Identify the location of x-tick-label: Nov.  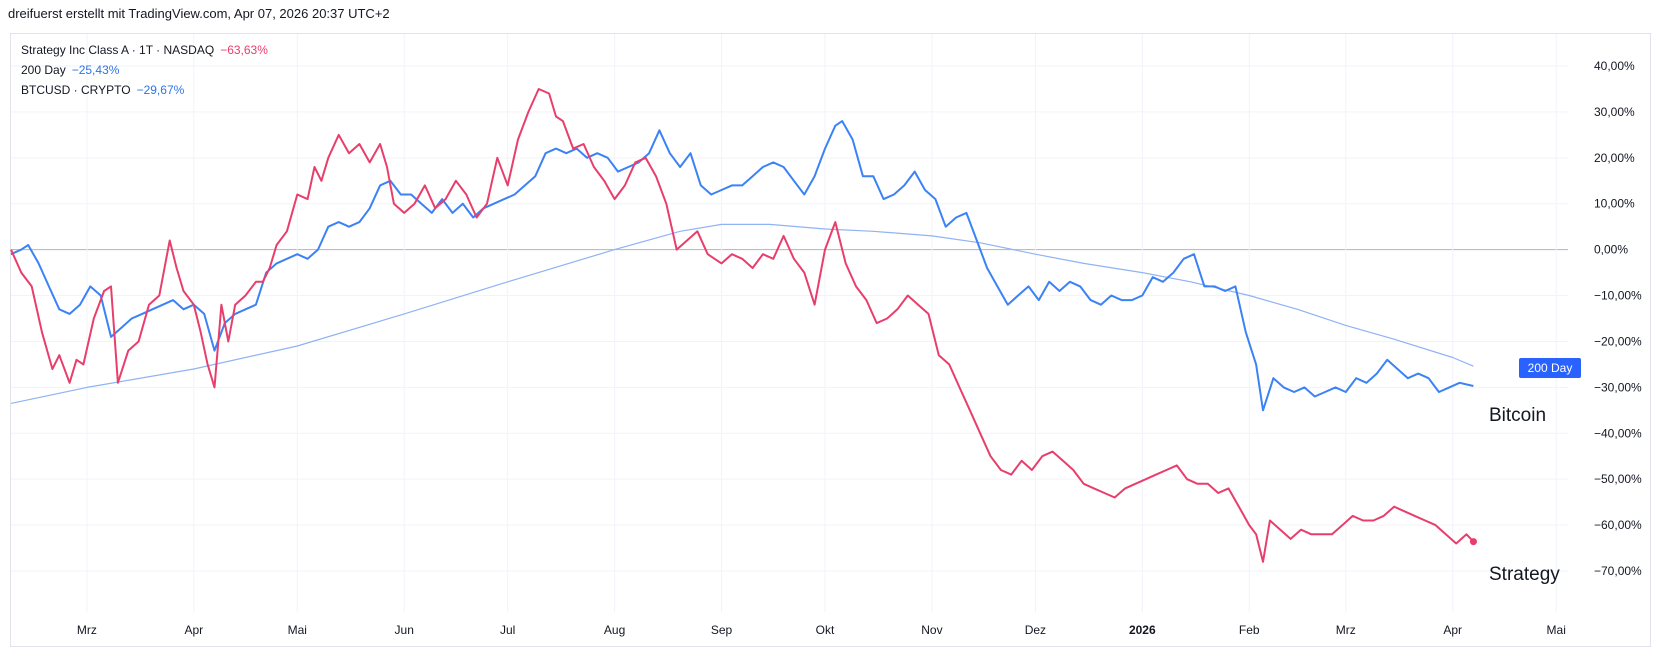
(931, 630).